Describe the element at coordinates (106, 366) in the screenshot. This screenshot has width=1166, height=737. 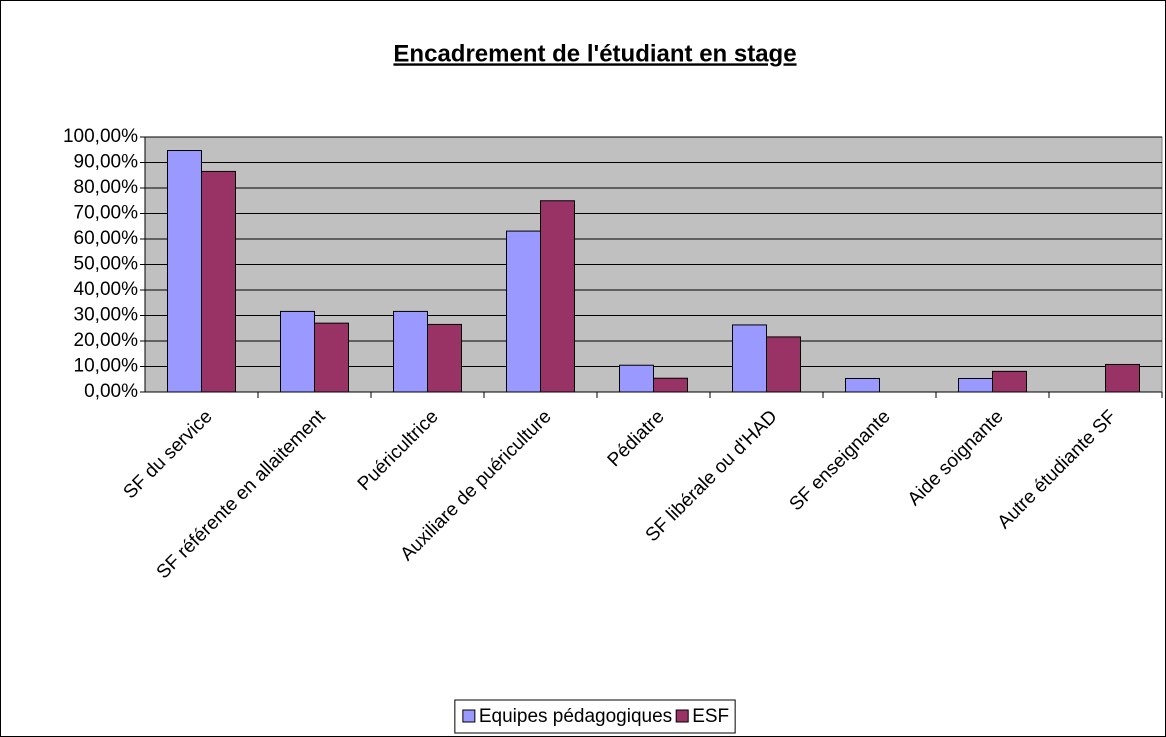
I see `y-tick-label: 10,00%` at that location.